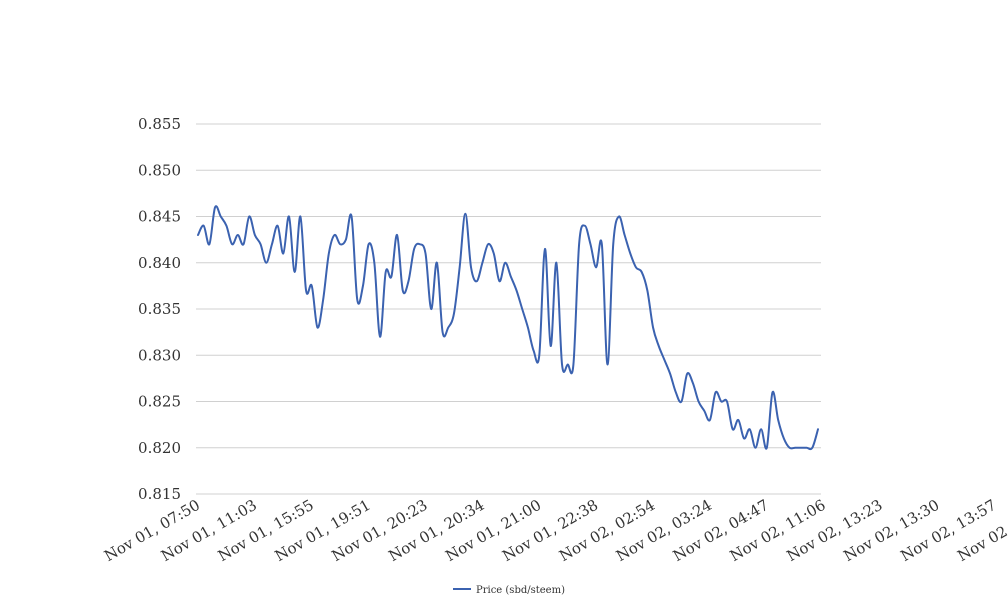 Image resolution: width=1008 pixels, height=616 pixels. I want to click on x-tick-label: Nov 01, 15:55, so click(266, 530).